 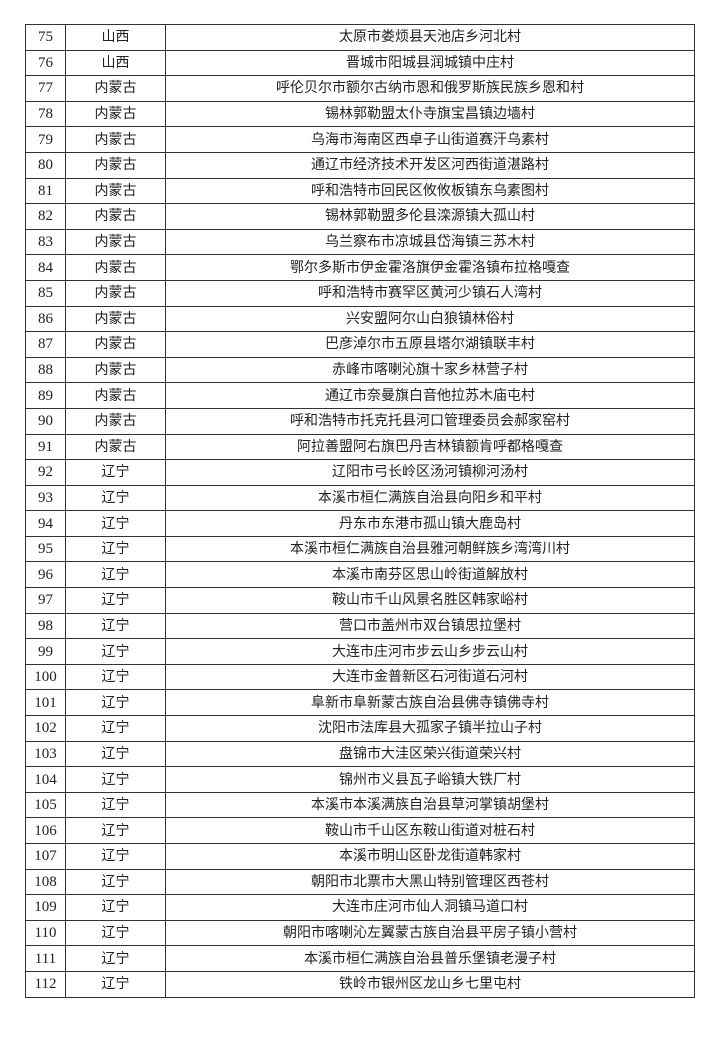 I want to click on row-number-cell: 109, so click(x=45, y=907).